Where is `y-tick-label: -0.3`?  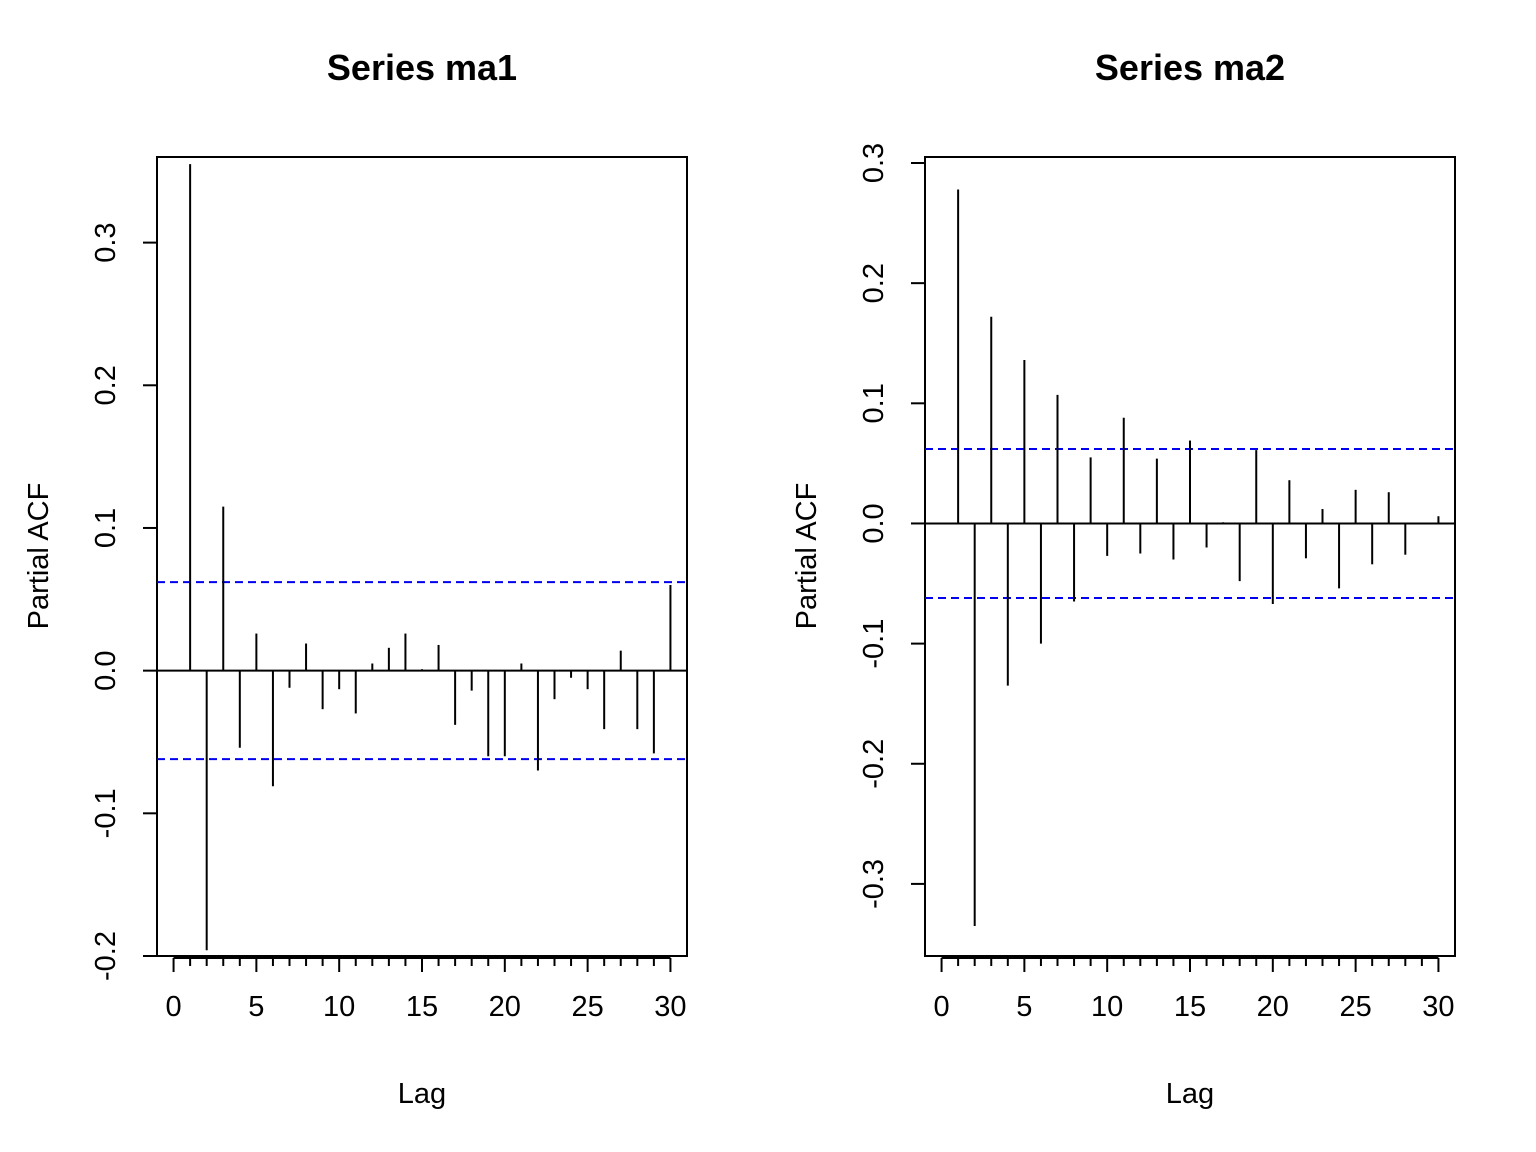
y-tick-label: -0.3 is located at coordinates (874, 884).